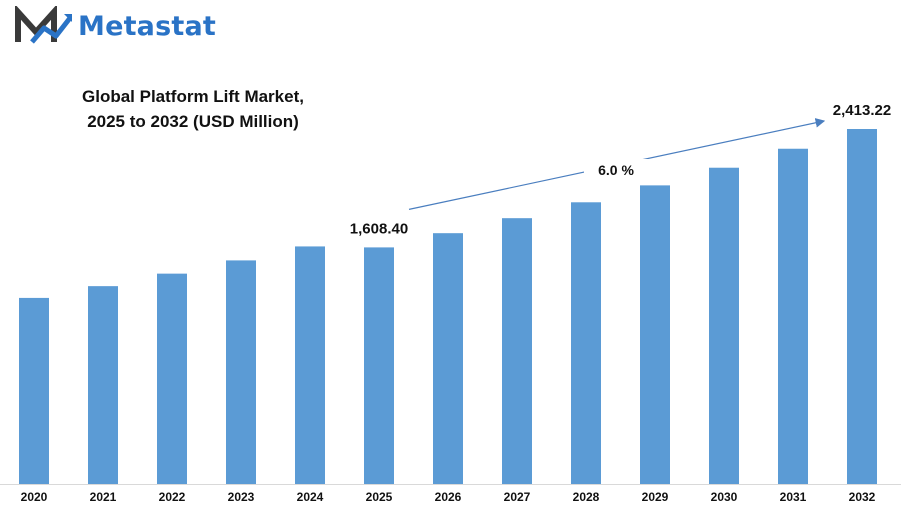 This screenshot has width=901, height=523. I want to click on x-tick-label-2024: 2024, so click(310, 497).